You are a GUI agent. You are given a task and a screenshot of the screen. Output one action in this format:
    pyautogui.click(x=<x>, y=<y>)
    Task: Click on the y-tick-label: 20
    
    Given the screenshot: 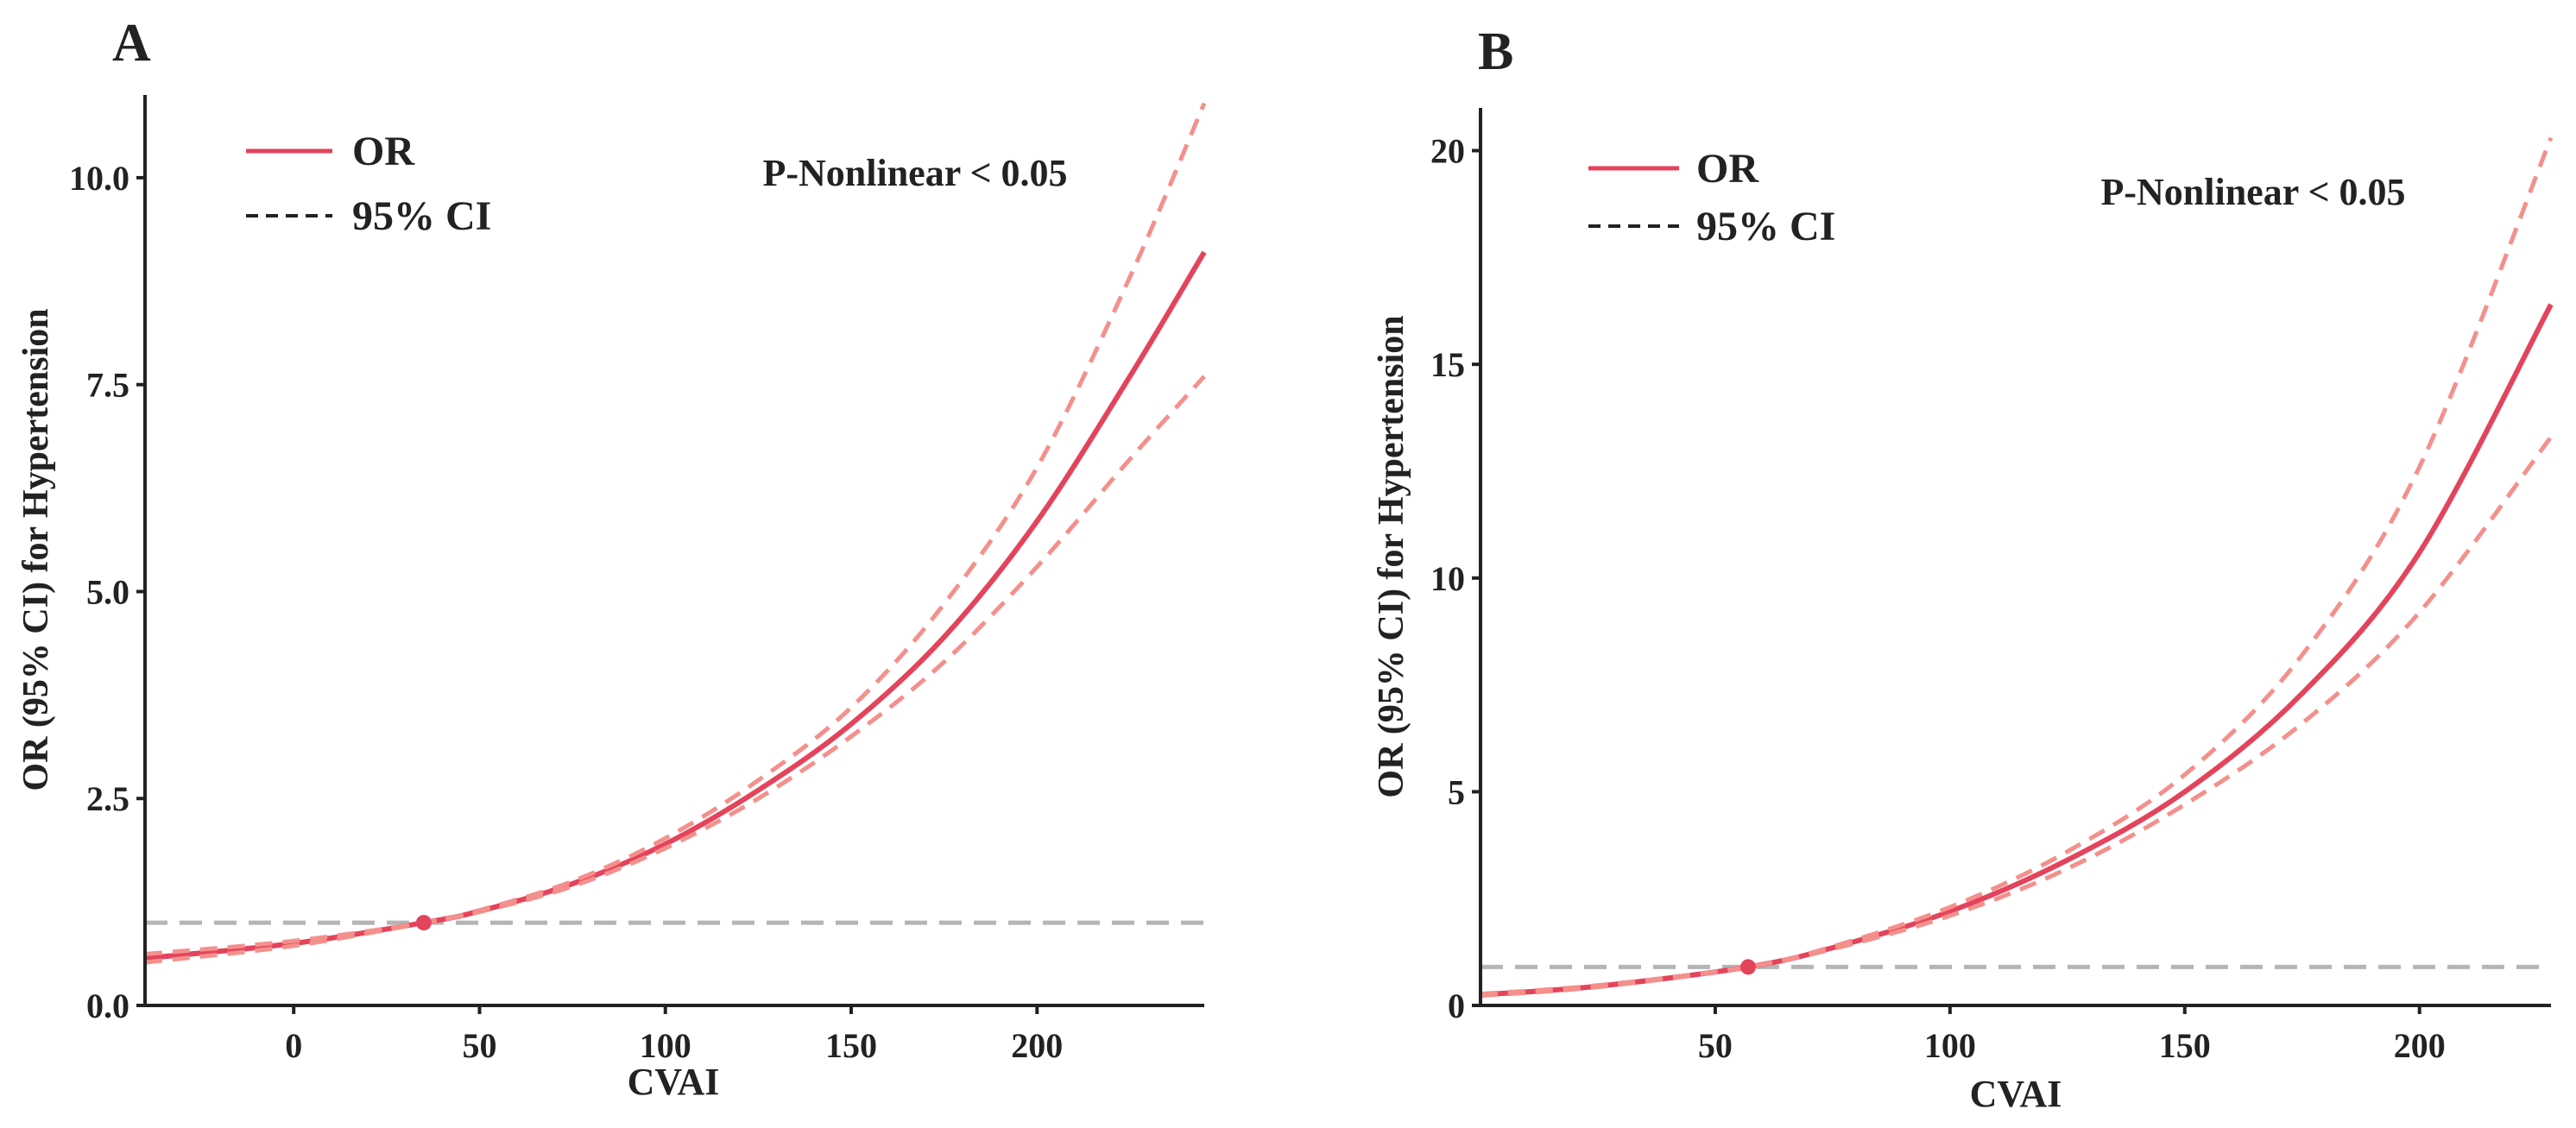 What is the action you would take?
    pyautogui.click(x=1447, y=151)
    